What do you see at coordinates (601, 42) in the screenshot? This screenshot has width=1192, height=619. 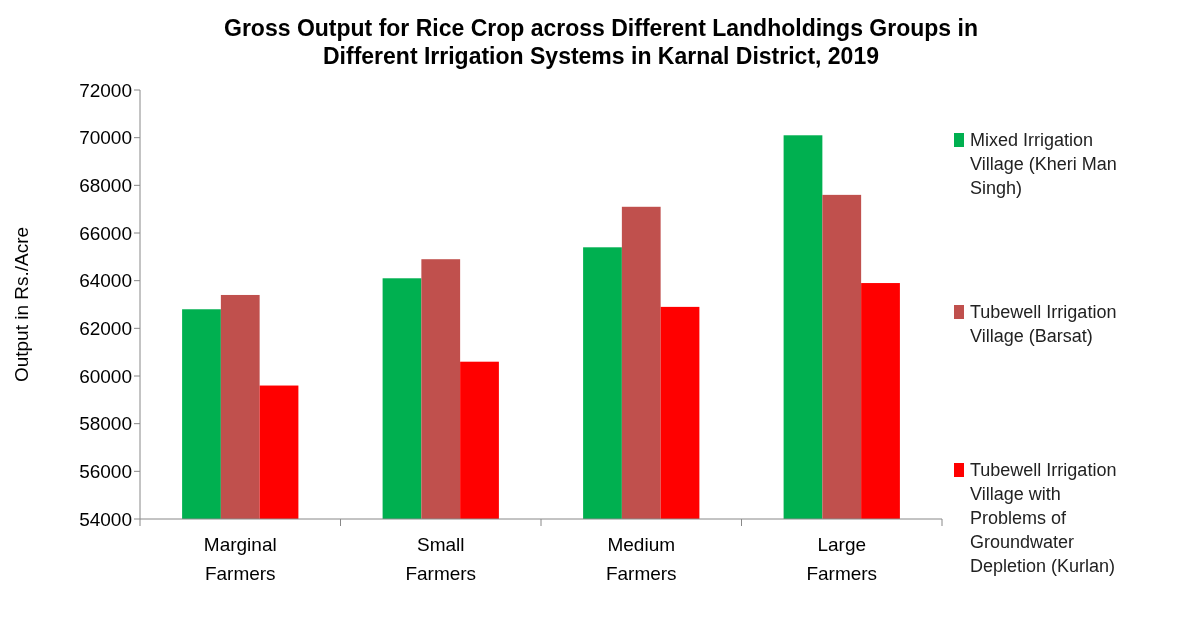 I see `chart-title: Gross Output for Rice Crop across Different Landholdings Groups in Different Irrigation Systems in Karnal District, 2019` at bounding box center [601, 42].